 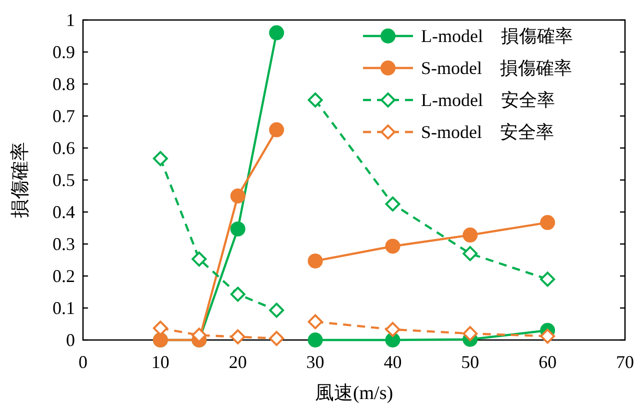 What do you see at coordinates (63, 148) in the screenshot?
I see `y-tick-label: 0.6` at bounding box center [63, 148].